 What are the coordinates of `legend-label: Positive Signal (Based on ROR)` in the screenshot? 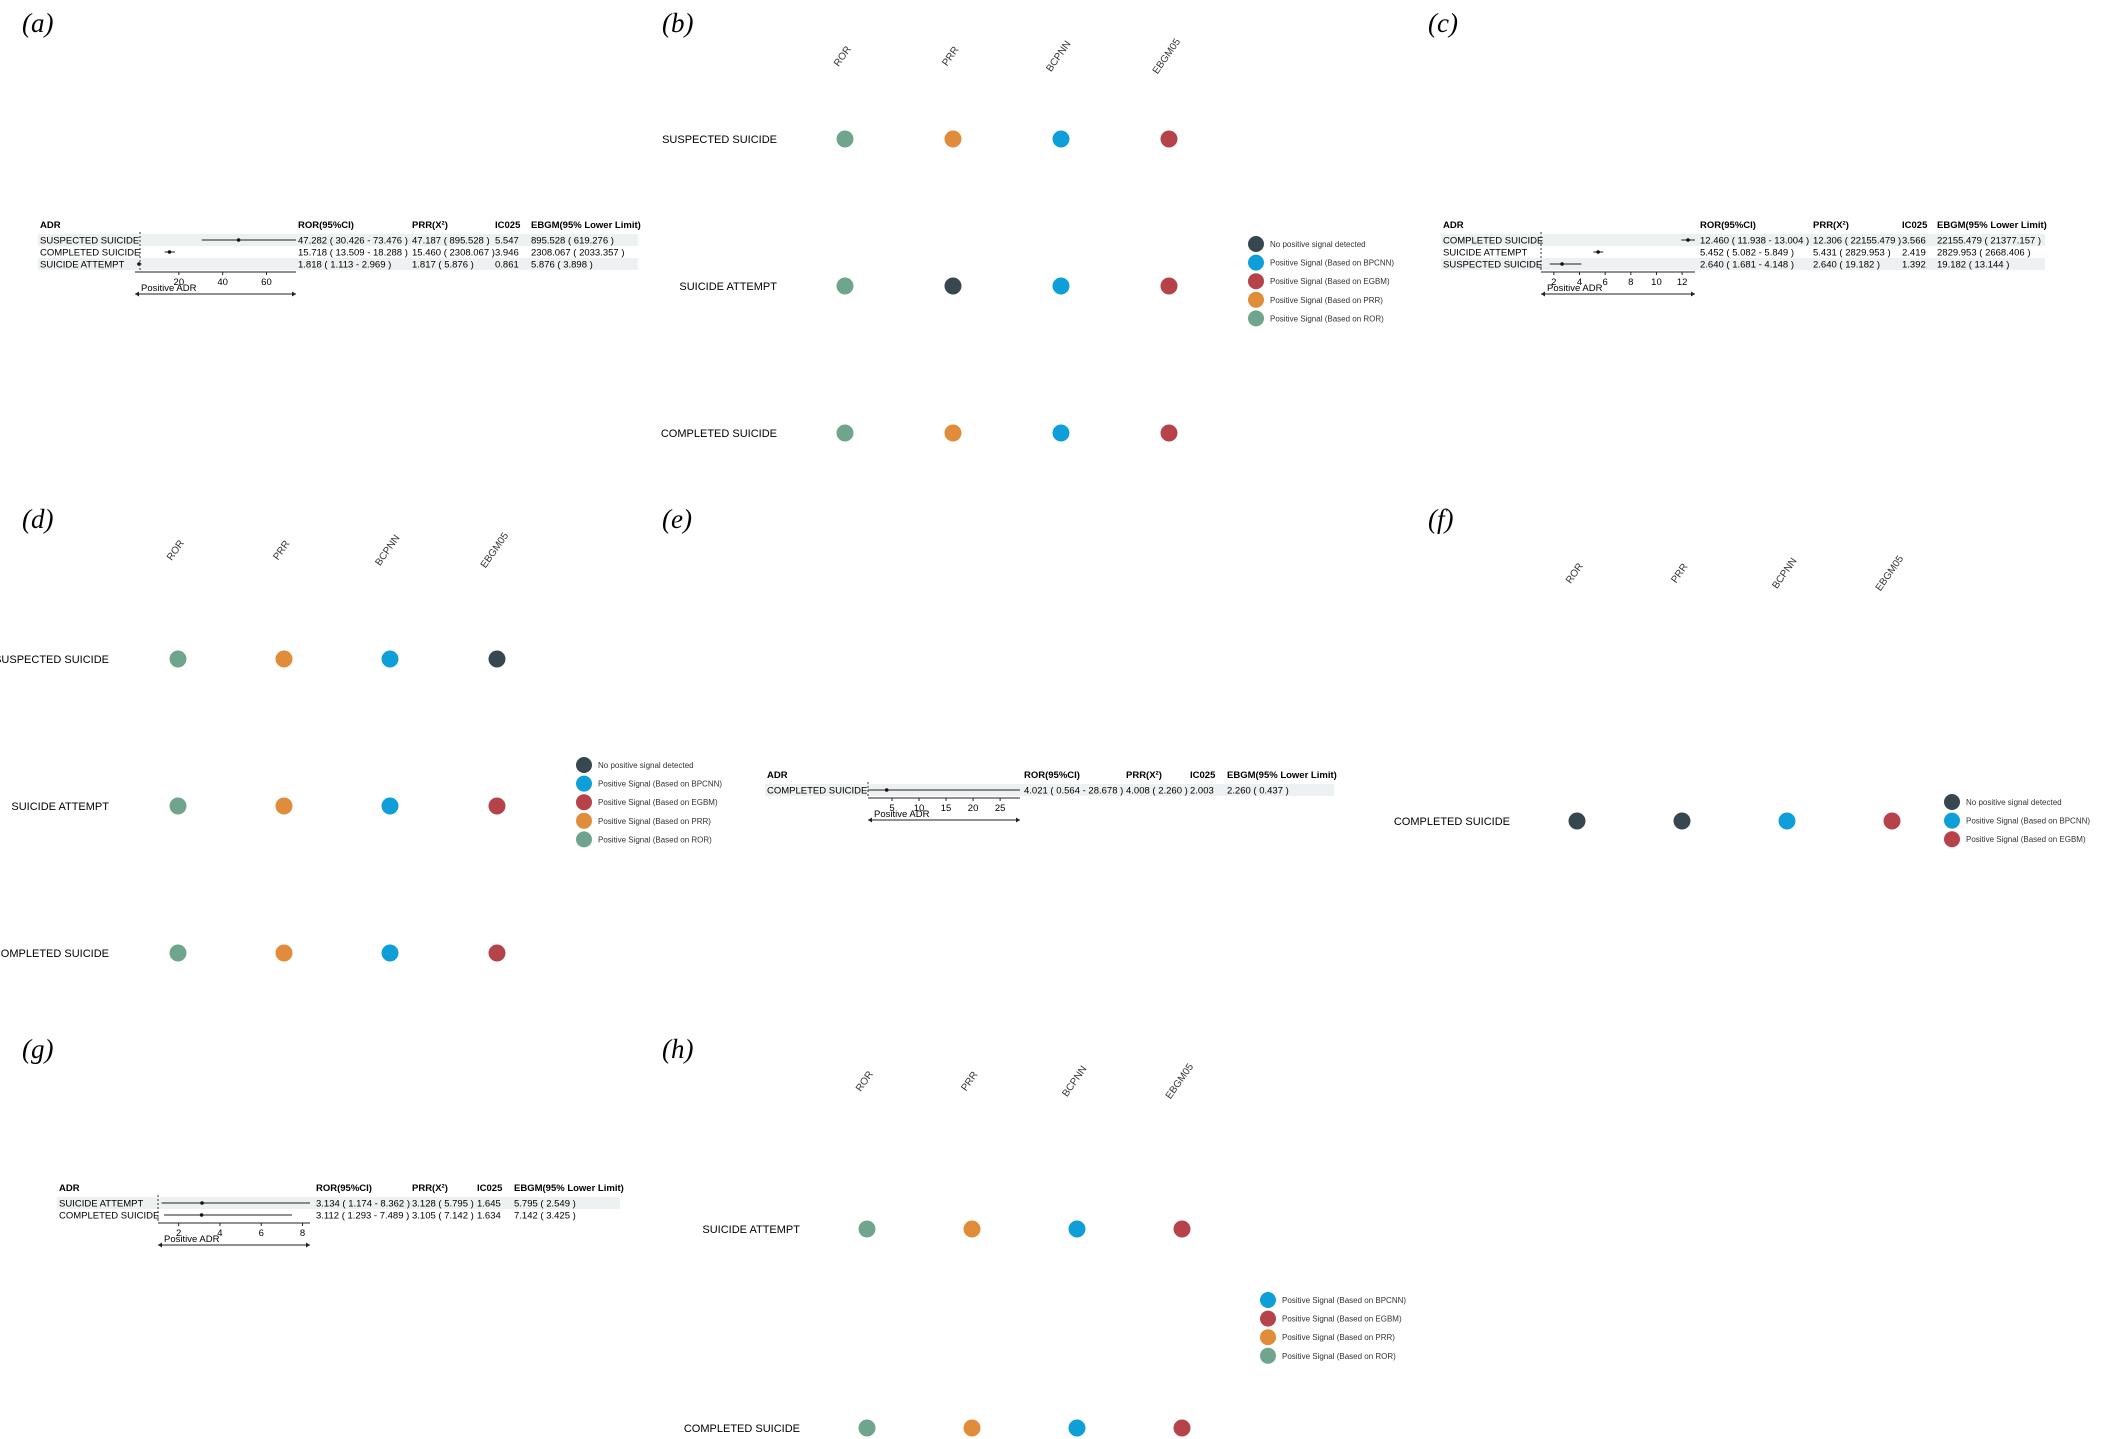 It's located at (1339, 1356).